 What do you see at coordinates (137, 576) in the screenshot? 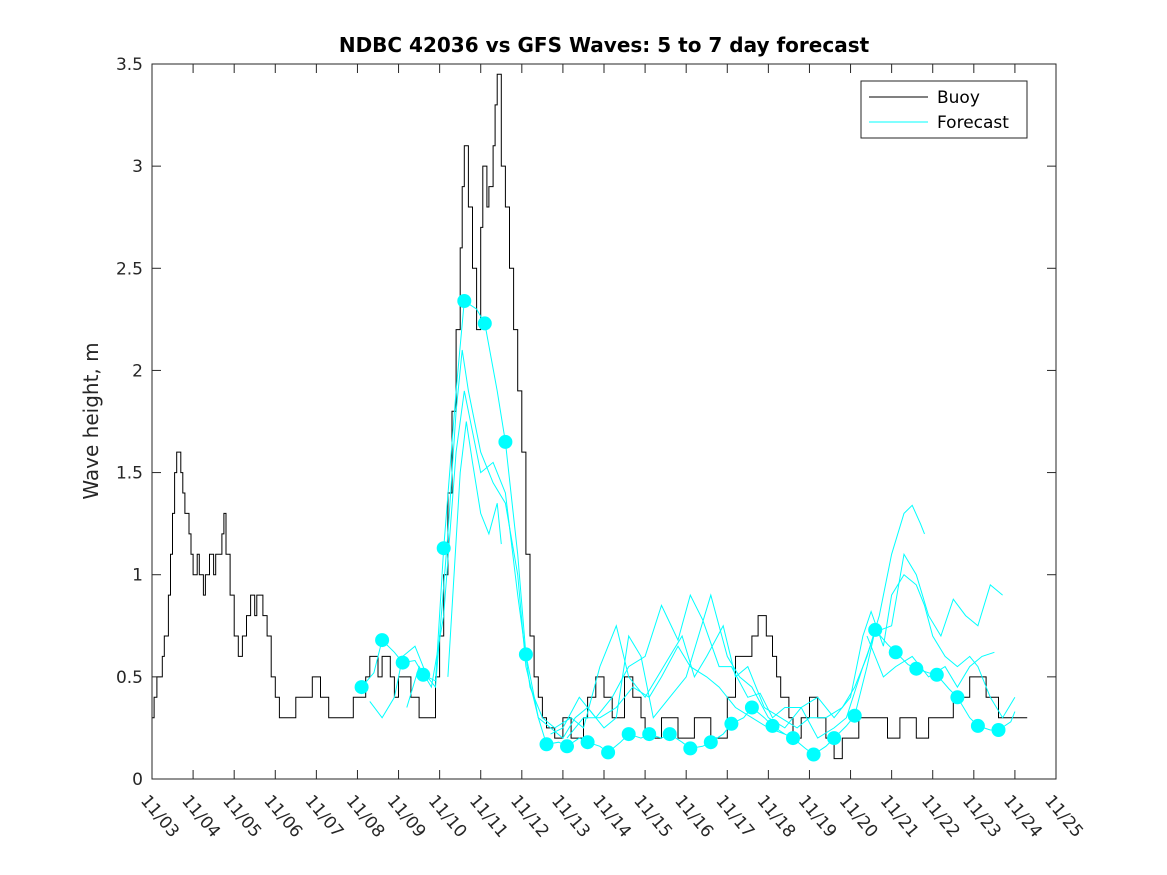
I see `y-tick-label: 1` at bounding box center [137, 576].